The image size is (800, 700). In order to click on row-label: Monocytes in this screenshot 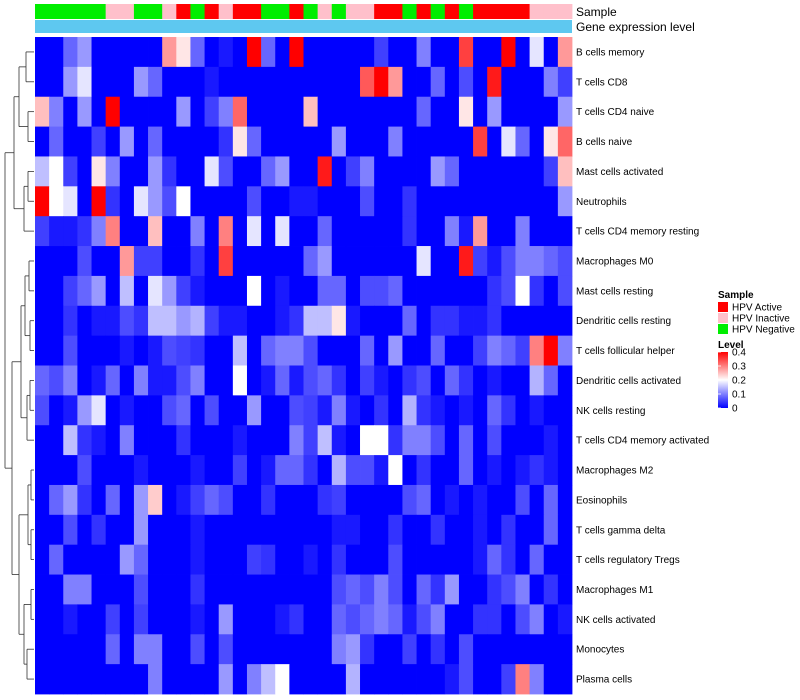, I will do `click(600, 650)`.